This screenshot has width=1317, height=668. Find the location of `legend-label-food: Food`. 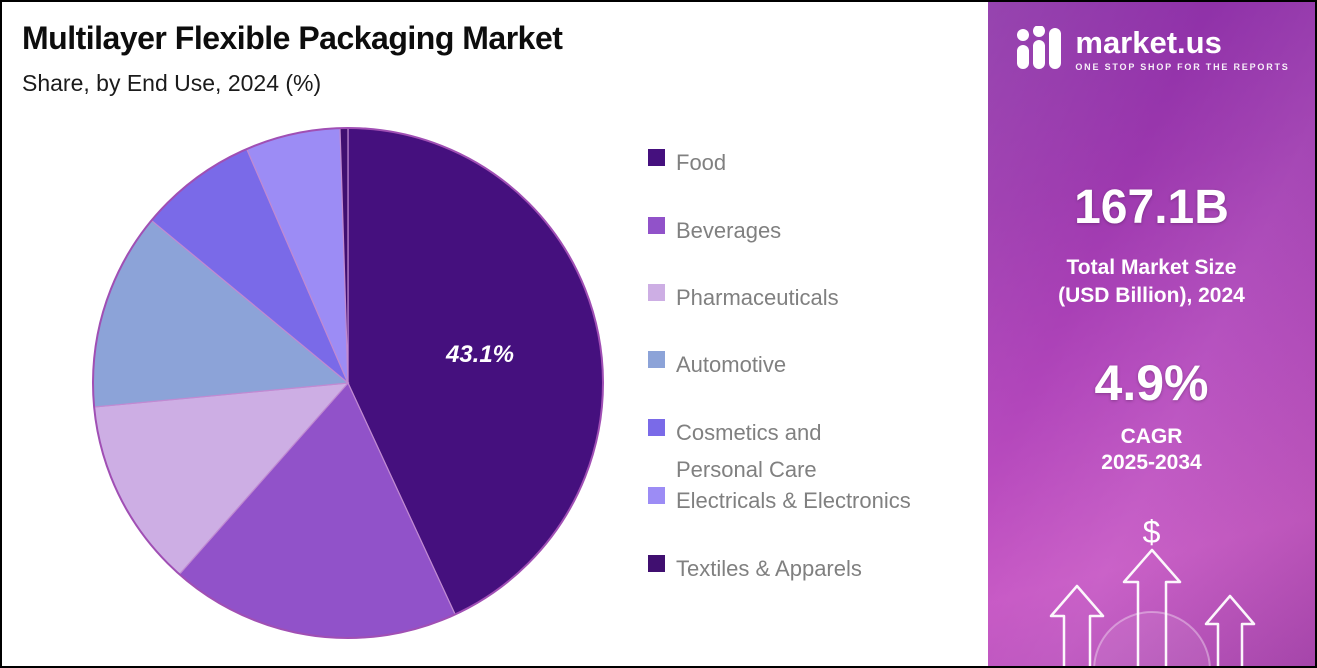

legend-label-food: Food is located at coordinates (701, 162).